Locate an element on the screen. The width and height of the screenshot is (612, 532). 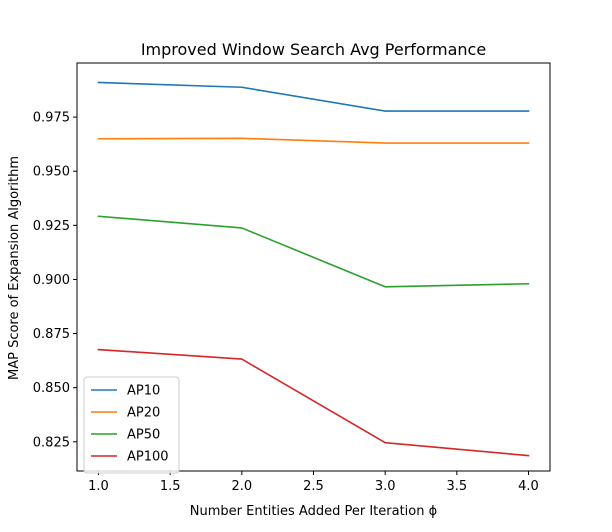
y-axis-ticks: 0.825 0.850 0.875 0.900 0.925 0.950 0.975 is located at coordinates (55, 280).